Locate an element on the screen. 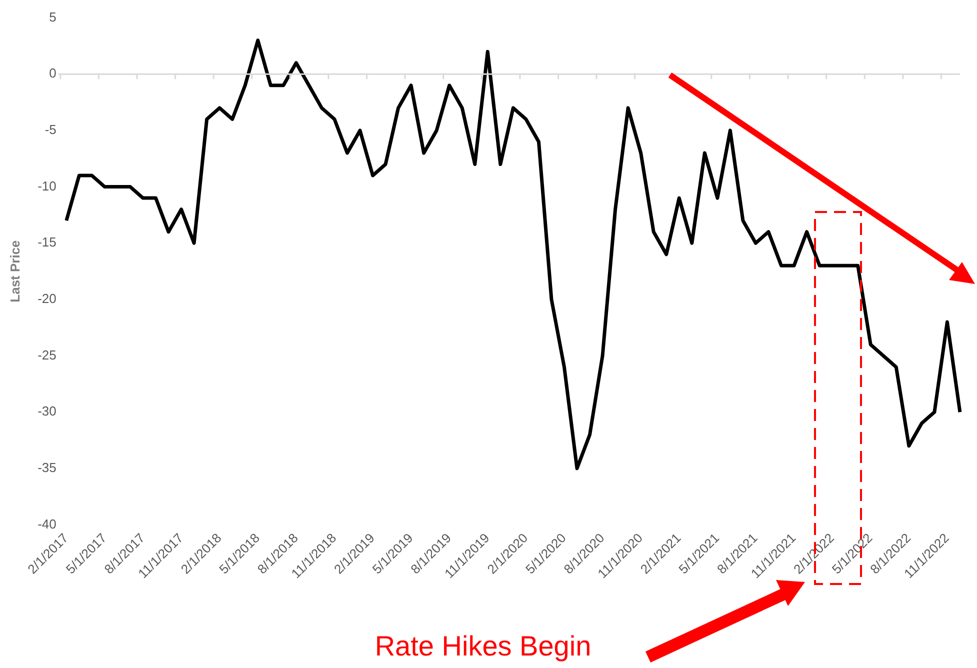 This screenshot has height=668, width=977. y-tick-label: -30 is located at coordinates (47, 411).